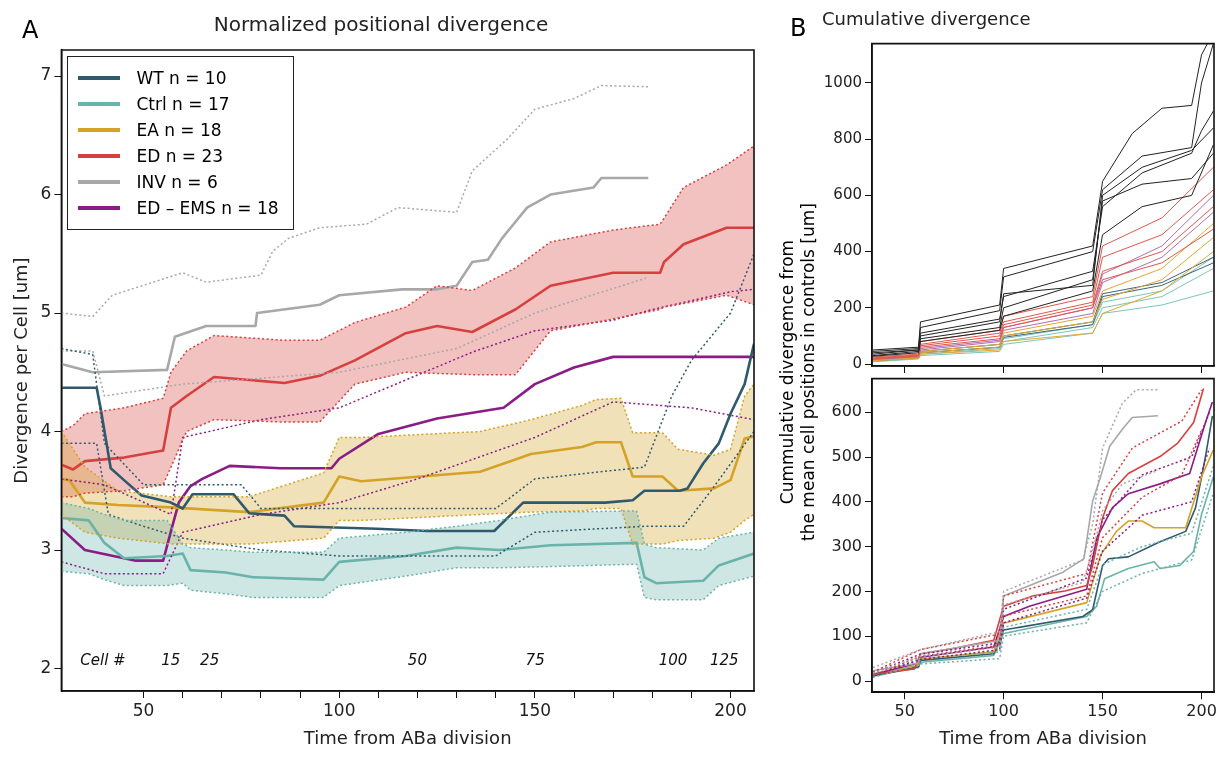 The image size is (1230, 758). Describe the element at coordinates (535, 659) in the screenshot. I see `annotation: 75` at that location.